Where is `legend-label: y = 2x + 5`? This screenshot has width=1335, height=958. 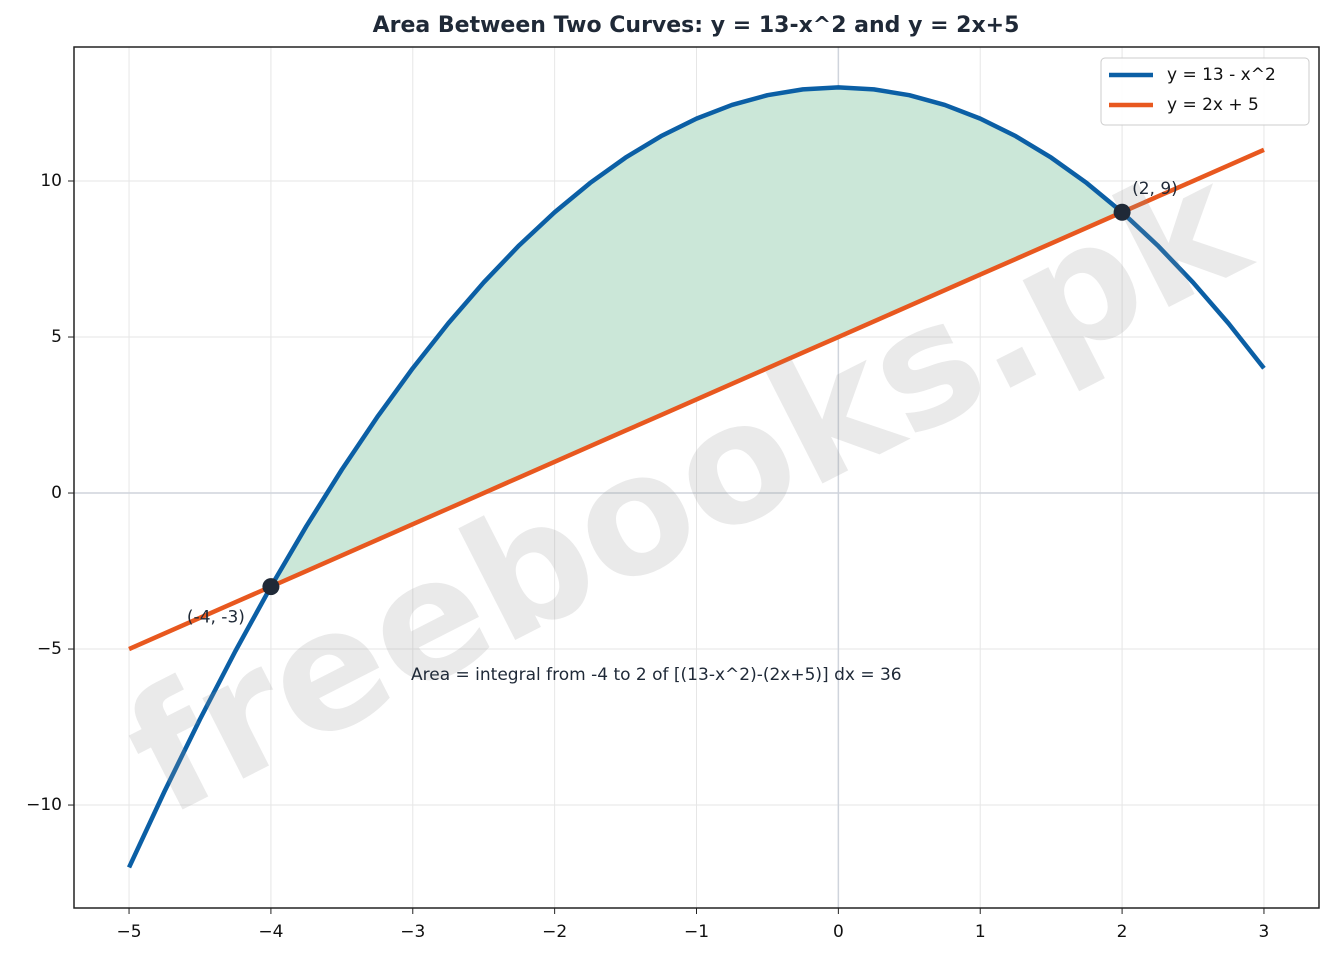
legend-label: y = 2x + 5 is located at coordinates (1213, 105).